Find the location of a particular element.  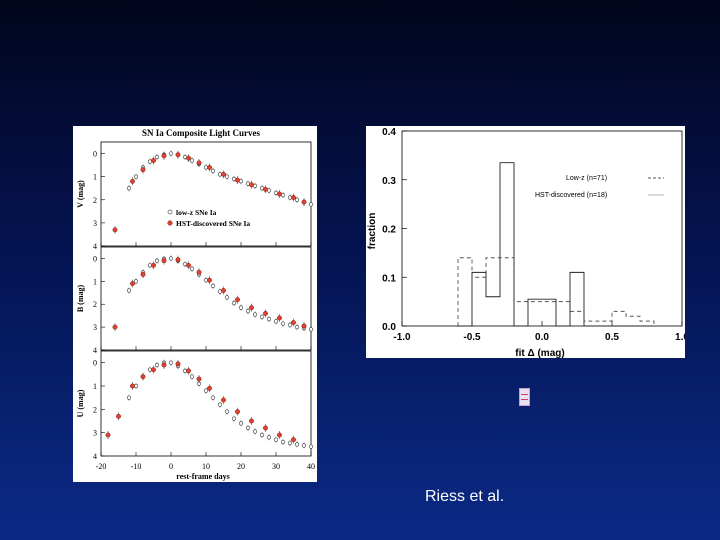

x-tick-label: -20 is located at coordinates (101, 466).